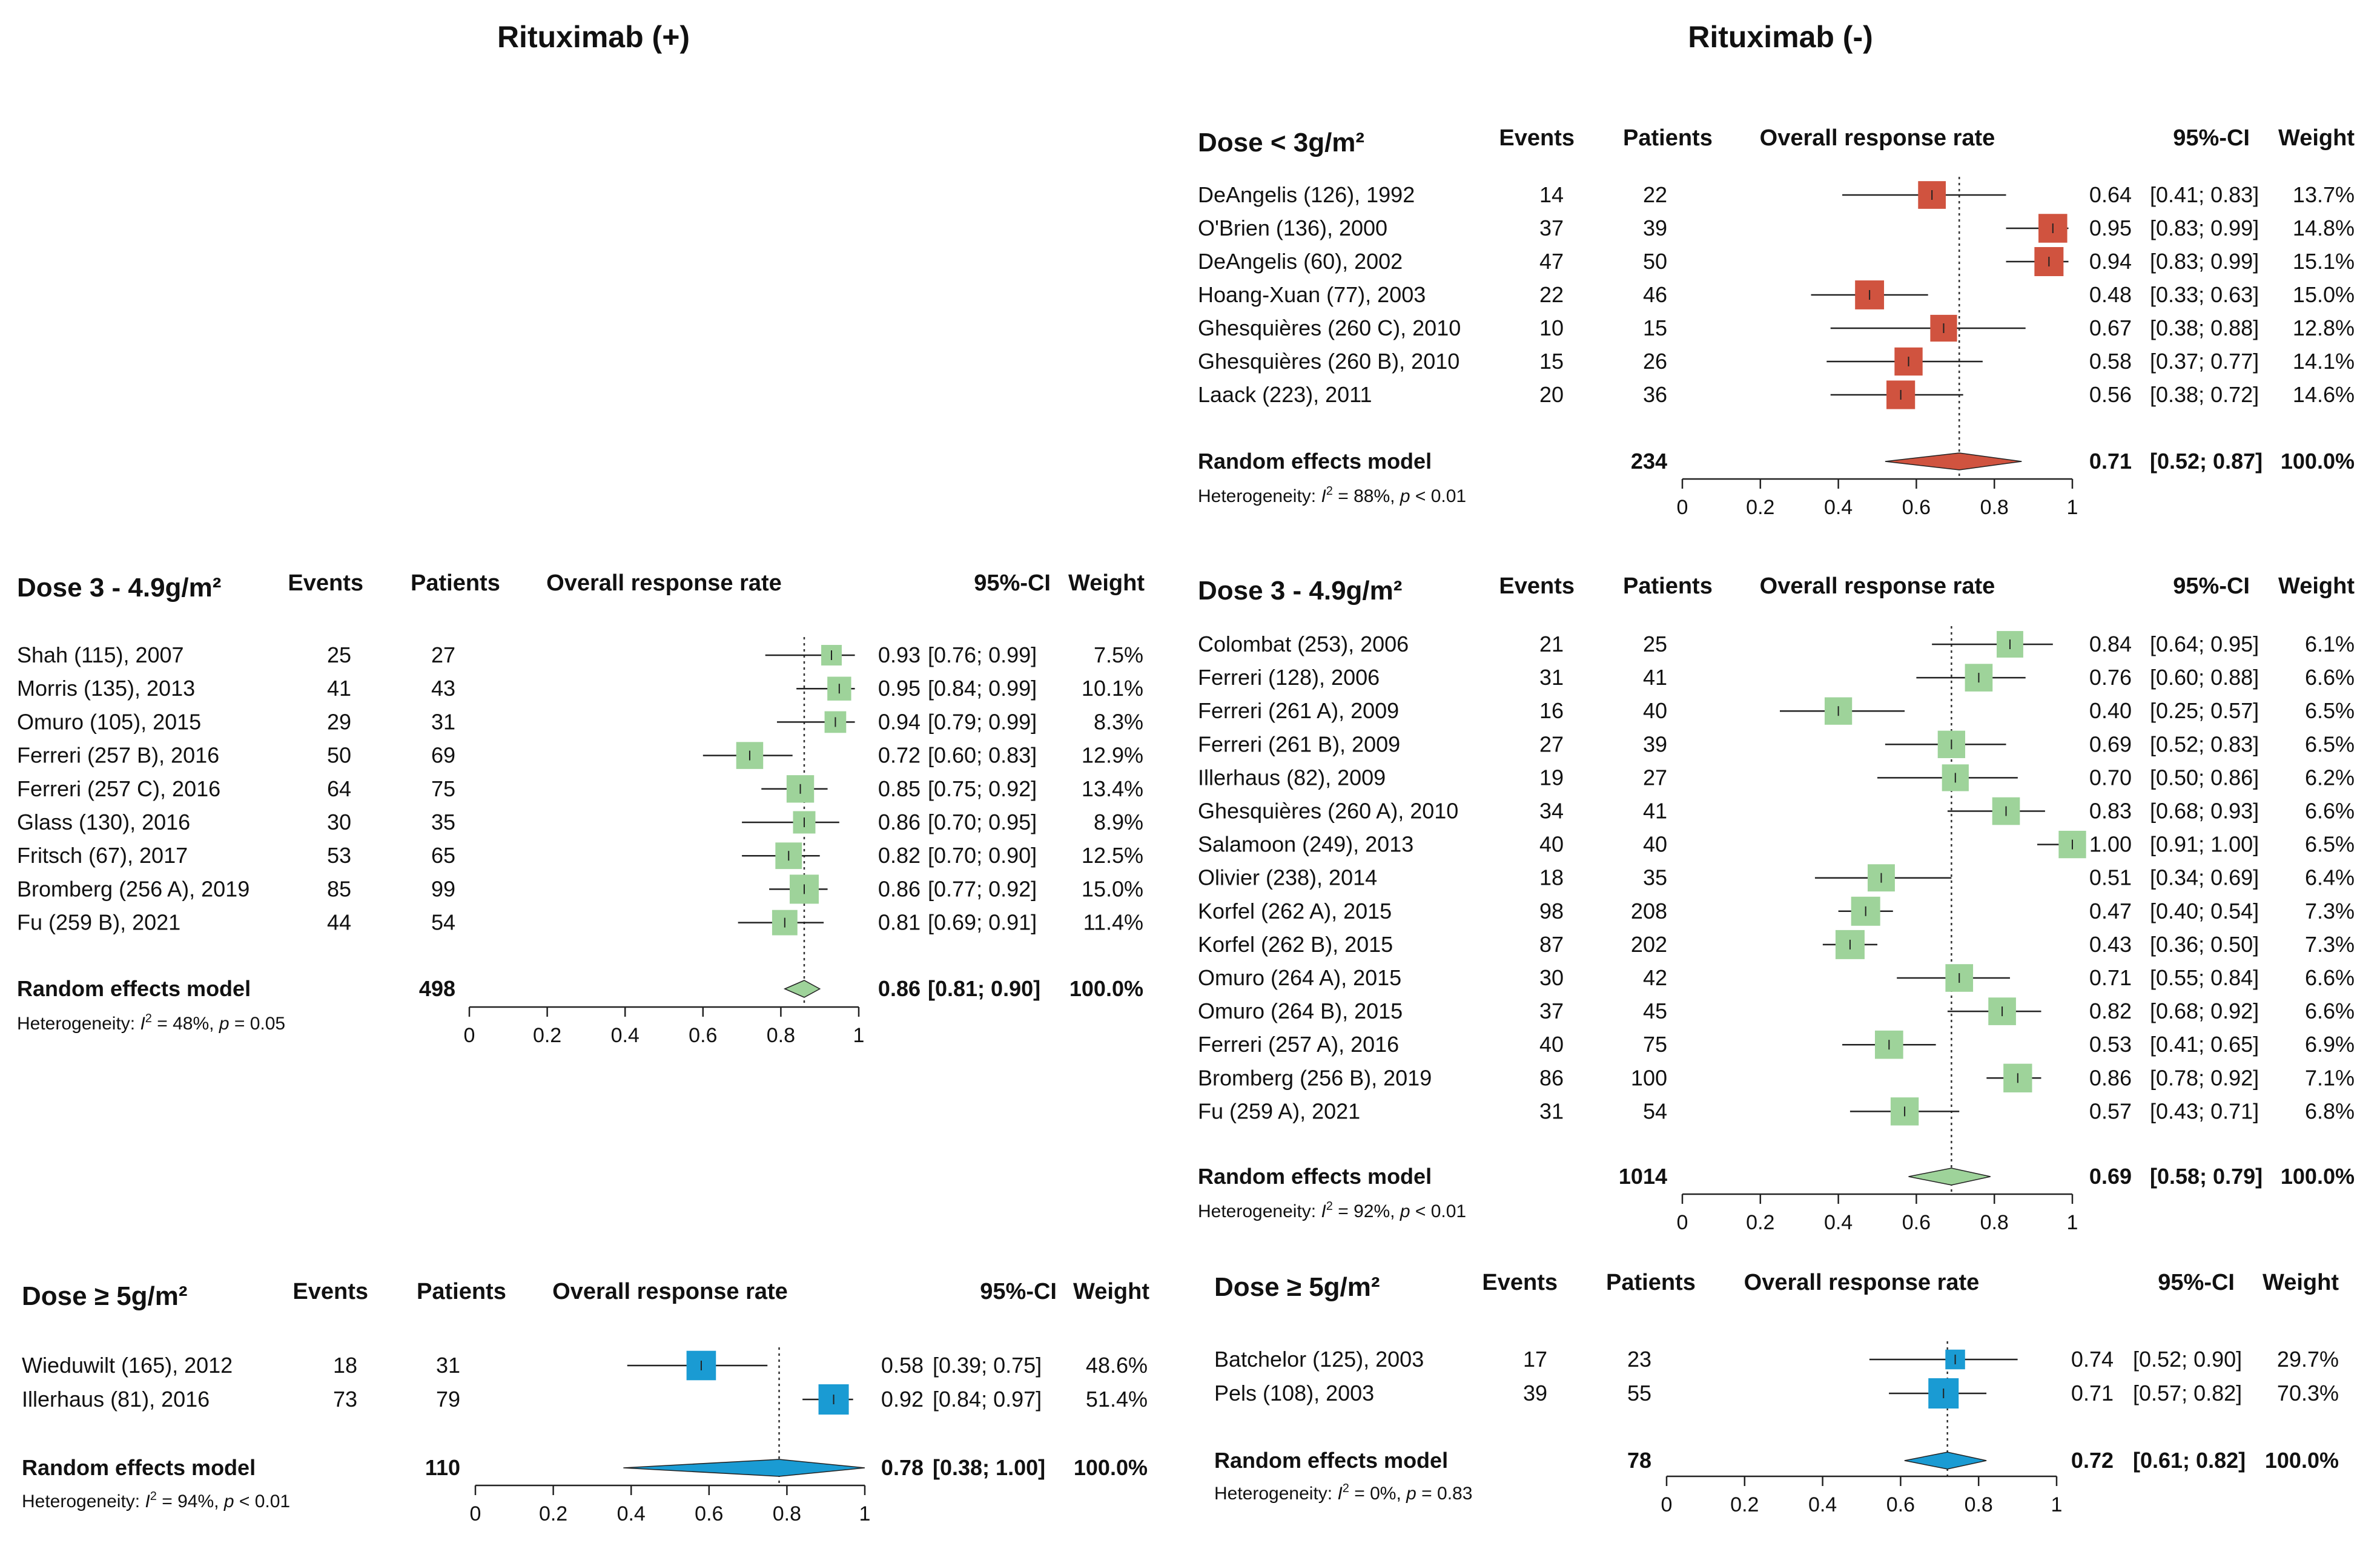 The image size is (2380, 1549). Describe the element at coordinates (1649, 461) in the screenshot. I see `summary-patients: 234` at that location.